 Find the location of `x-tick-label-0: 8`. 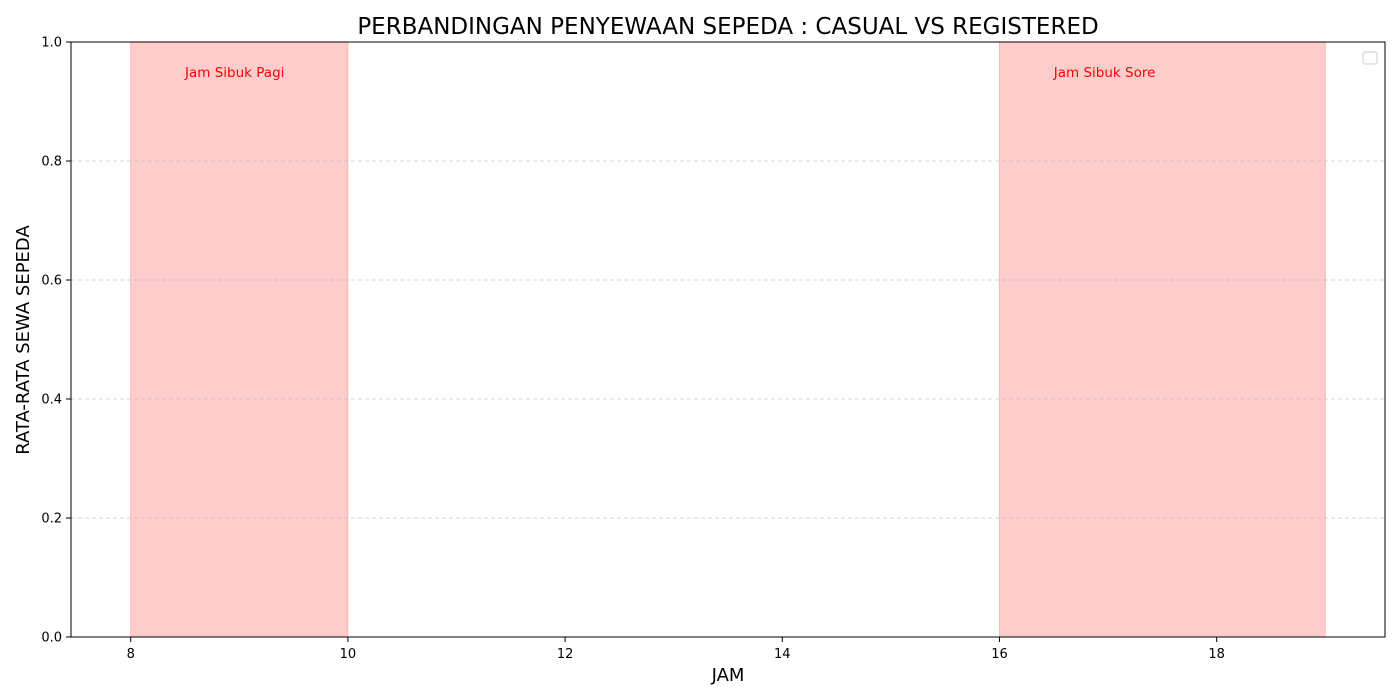

x-tick-label-0: 8 is located at coordinates (131, 654).